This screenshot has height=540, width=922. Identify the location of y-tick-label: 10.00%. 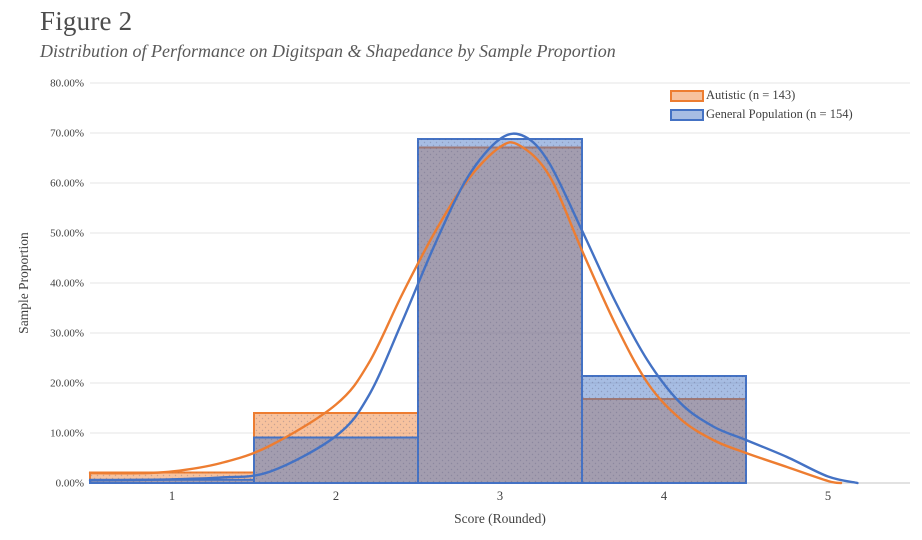
(67, 434).